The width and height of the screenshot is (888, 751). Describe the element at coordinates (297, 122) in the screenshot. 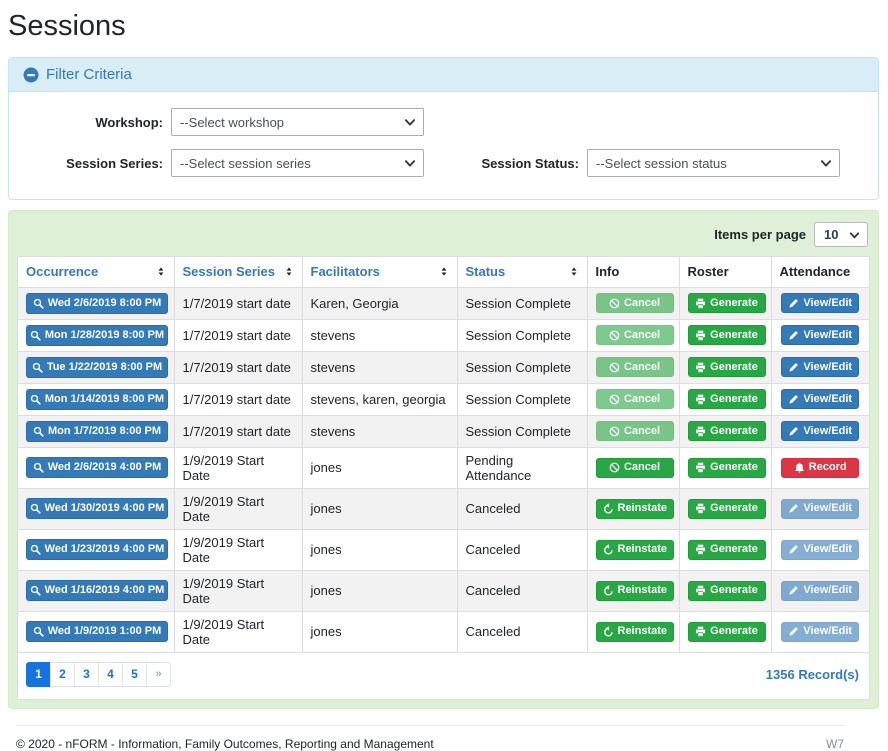

I see `workshop-select: --Select workshop` at that location.